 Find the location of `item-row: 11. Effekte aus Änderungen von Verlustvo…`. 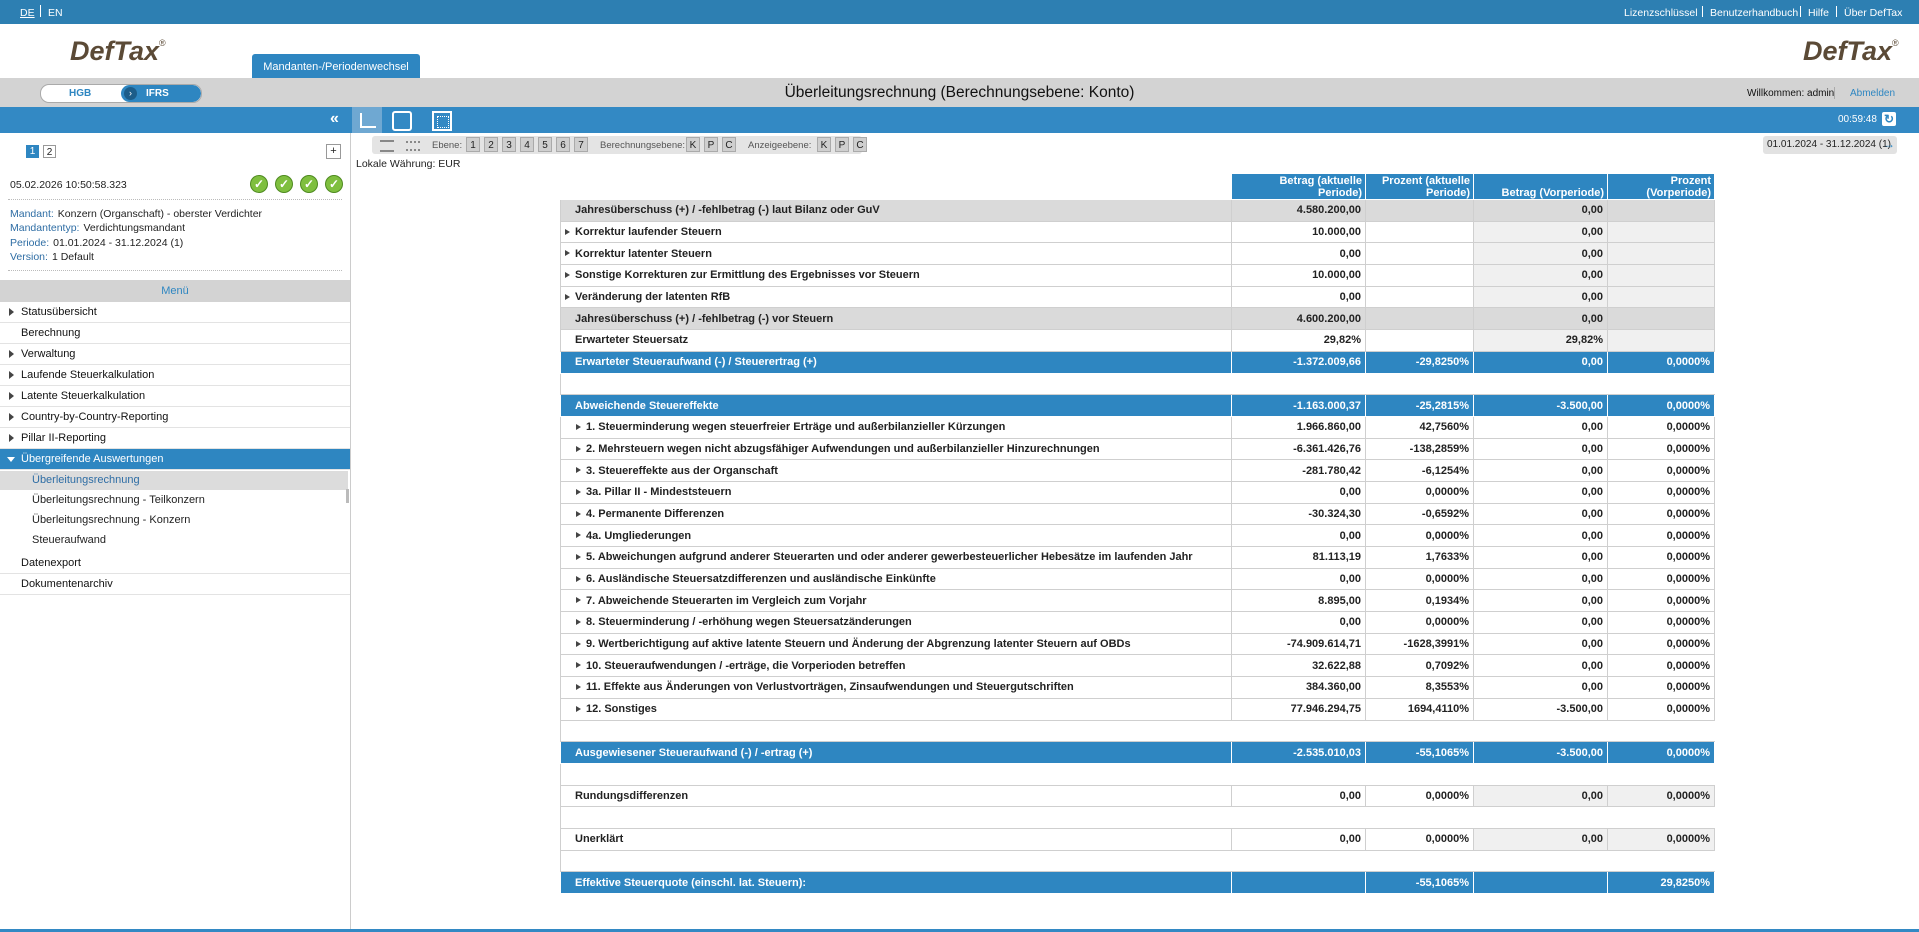

item-row: 11. Effekte aus Änderungen von Verlustvo… is located at coordinates (1137, 687).